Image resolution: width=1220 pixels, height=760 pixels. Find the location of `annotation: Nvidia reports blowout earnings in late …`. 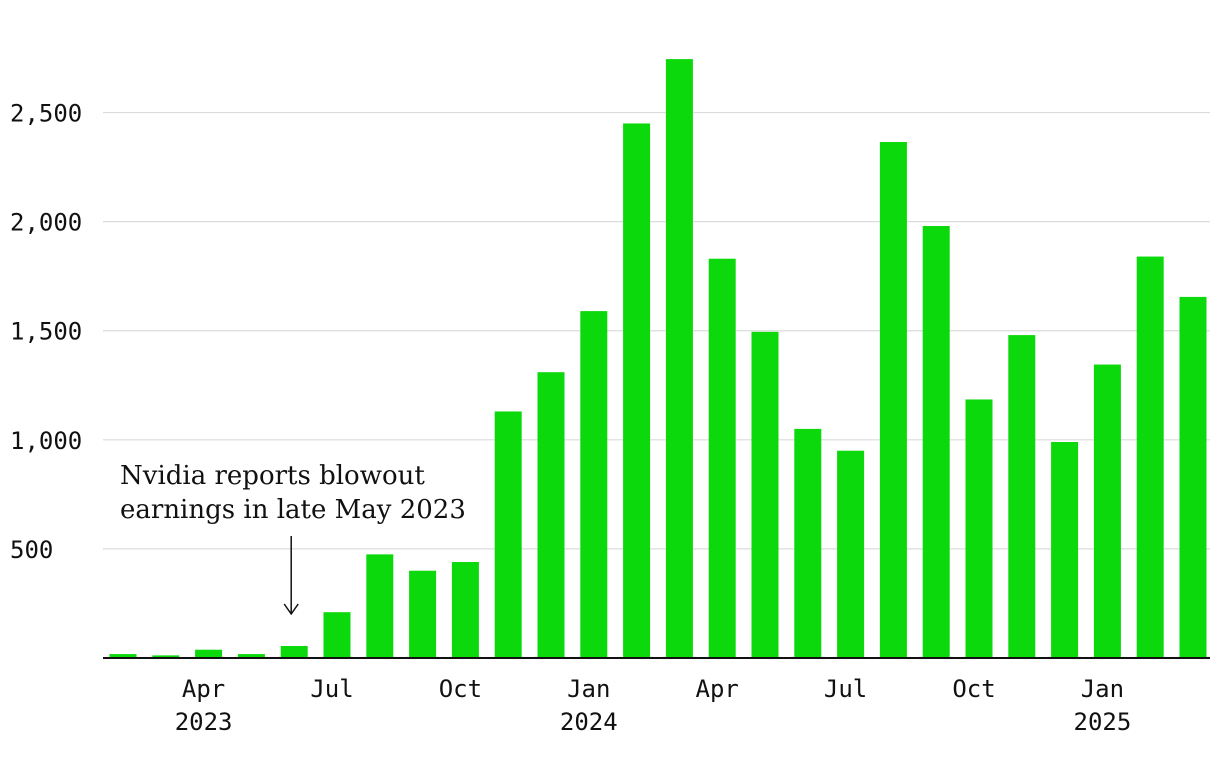

annotation: Nvidia reports blowout earnings in late … is located at coordinates (293, 538).